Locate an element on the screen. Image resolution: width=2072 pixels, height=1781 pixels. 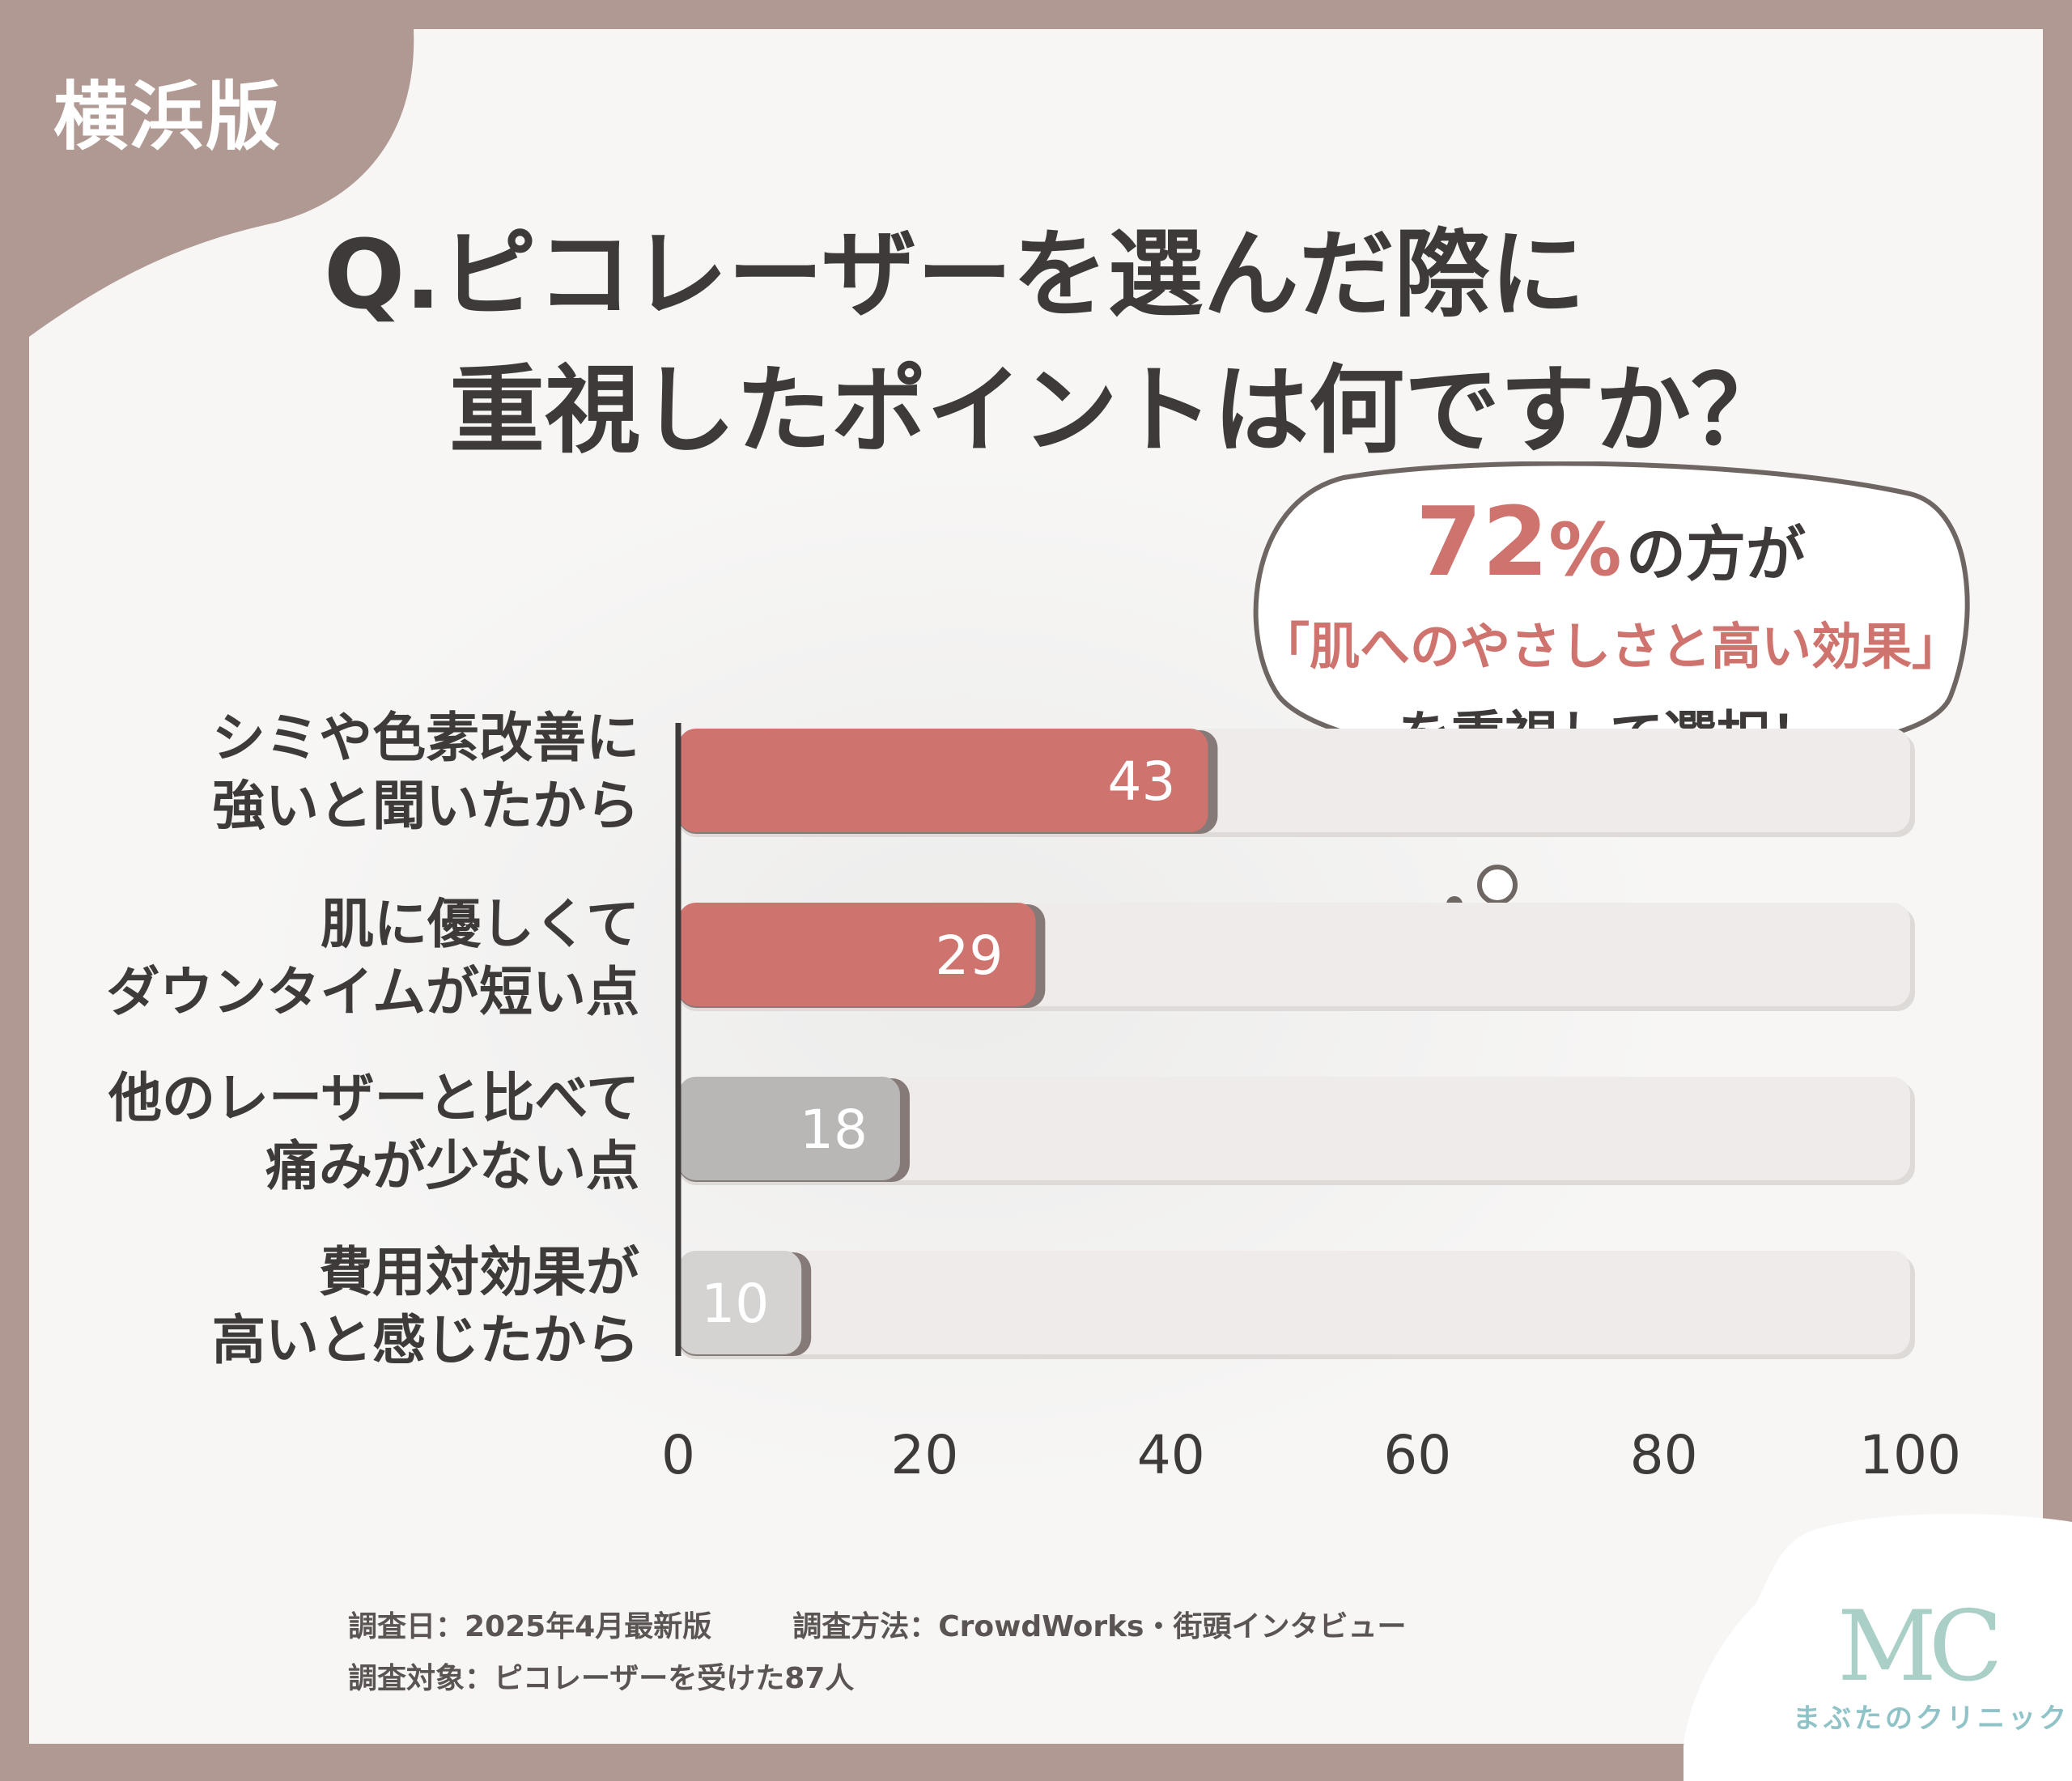
category-label-3-line-1: 他のレーザーと比べて is located at coordinates (373, 1098).